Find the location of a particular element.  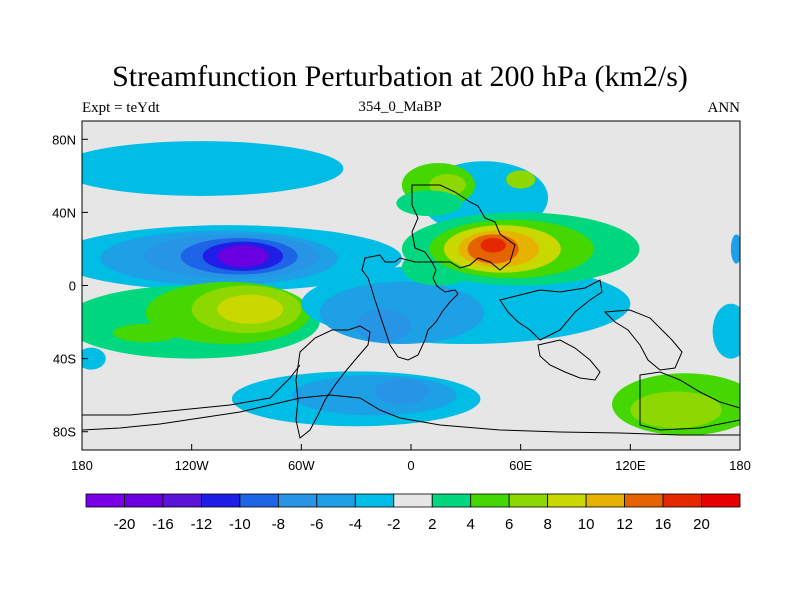

coastline-southern-ring is located at coordinates (191, 390).